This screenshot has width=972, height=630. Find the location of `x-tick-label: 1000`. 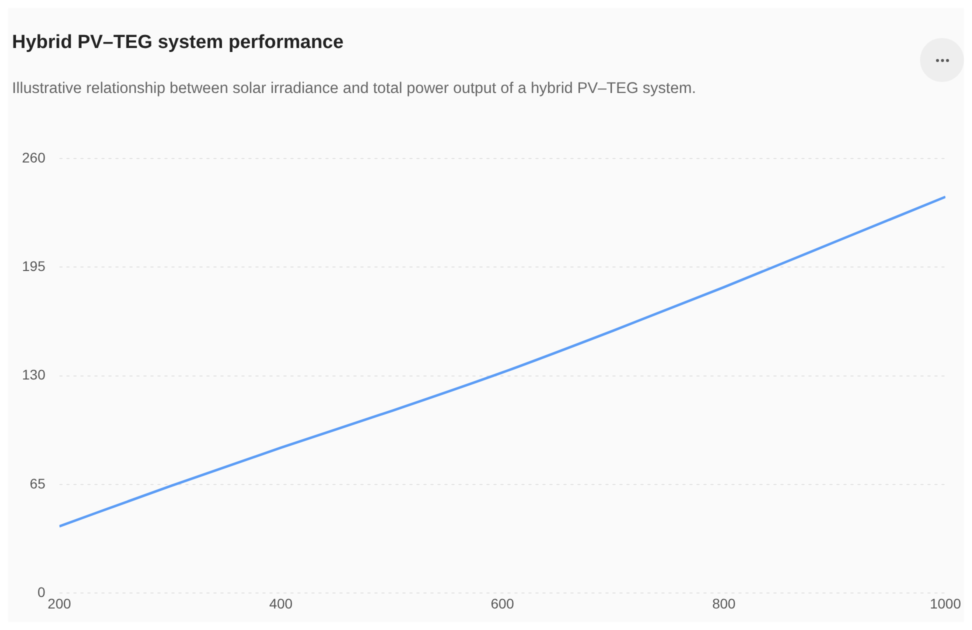

x-tick-label: 1000 is located at coordinates (946, 603).